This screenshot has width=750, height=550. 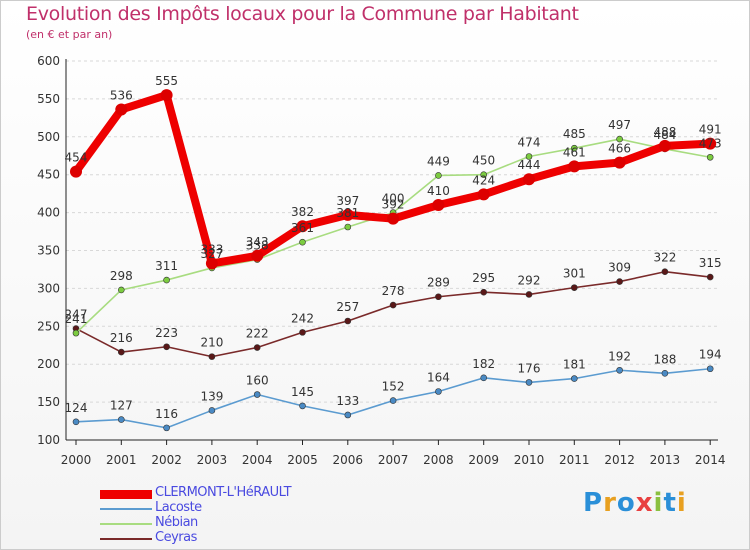 I want to click on data-label-ceyras-2008: 289, so click(x=438, y=283).